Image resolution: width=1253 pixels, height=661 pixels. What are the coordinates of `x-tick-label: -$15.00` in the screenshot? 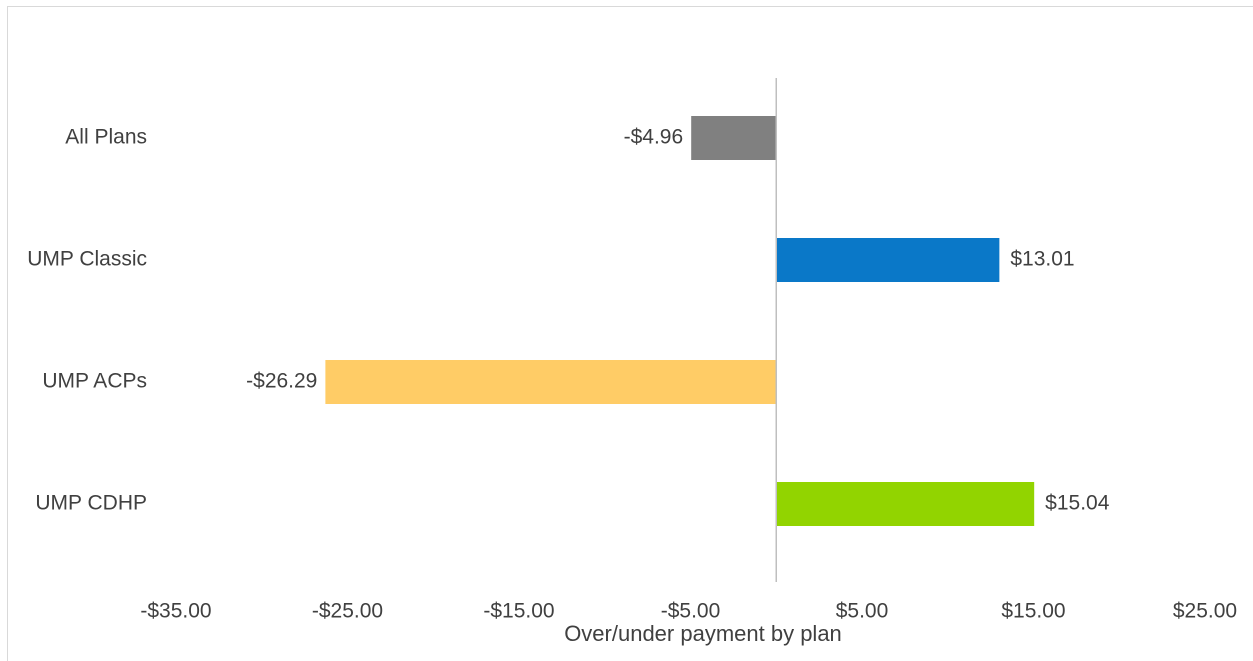 It's located at (518, 611).